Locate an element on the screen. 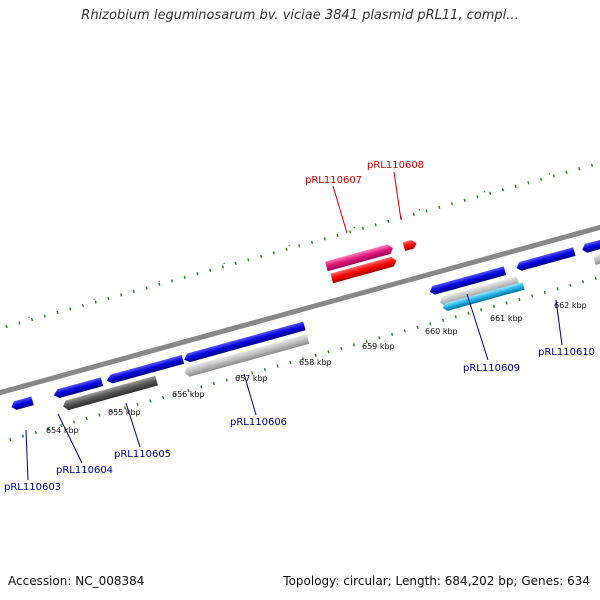 The width and height of the screenshot is (600, 600). gene-label-prl110604: pRL110604 is located at coordinates (84, 470).